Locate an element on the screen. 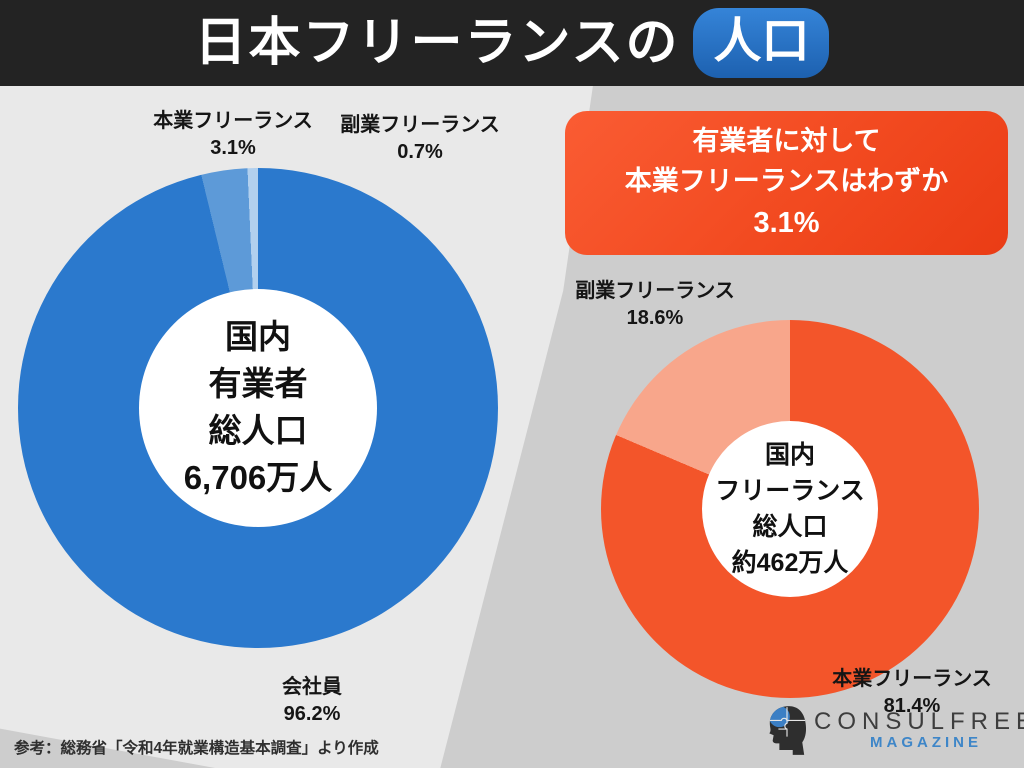 The image size is (1024, 768). freelancers-center-total: 約462万人 is located at coordinates (790, 563).